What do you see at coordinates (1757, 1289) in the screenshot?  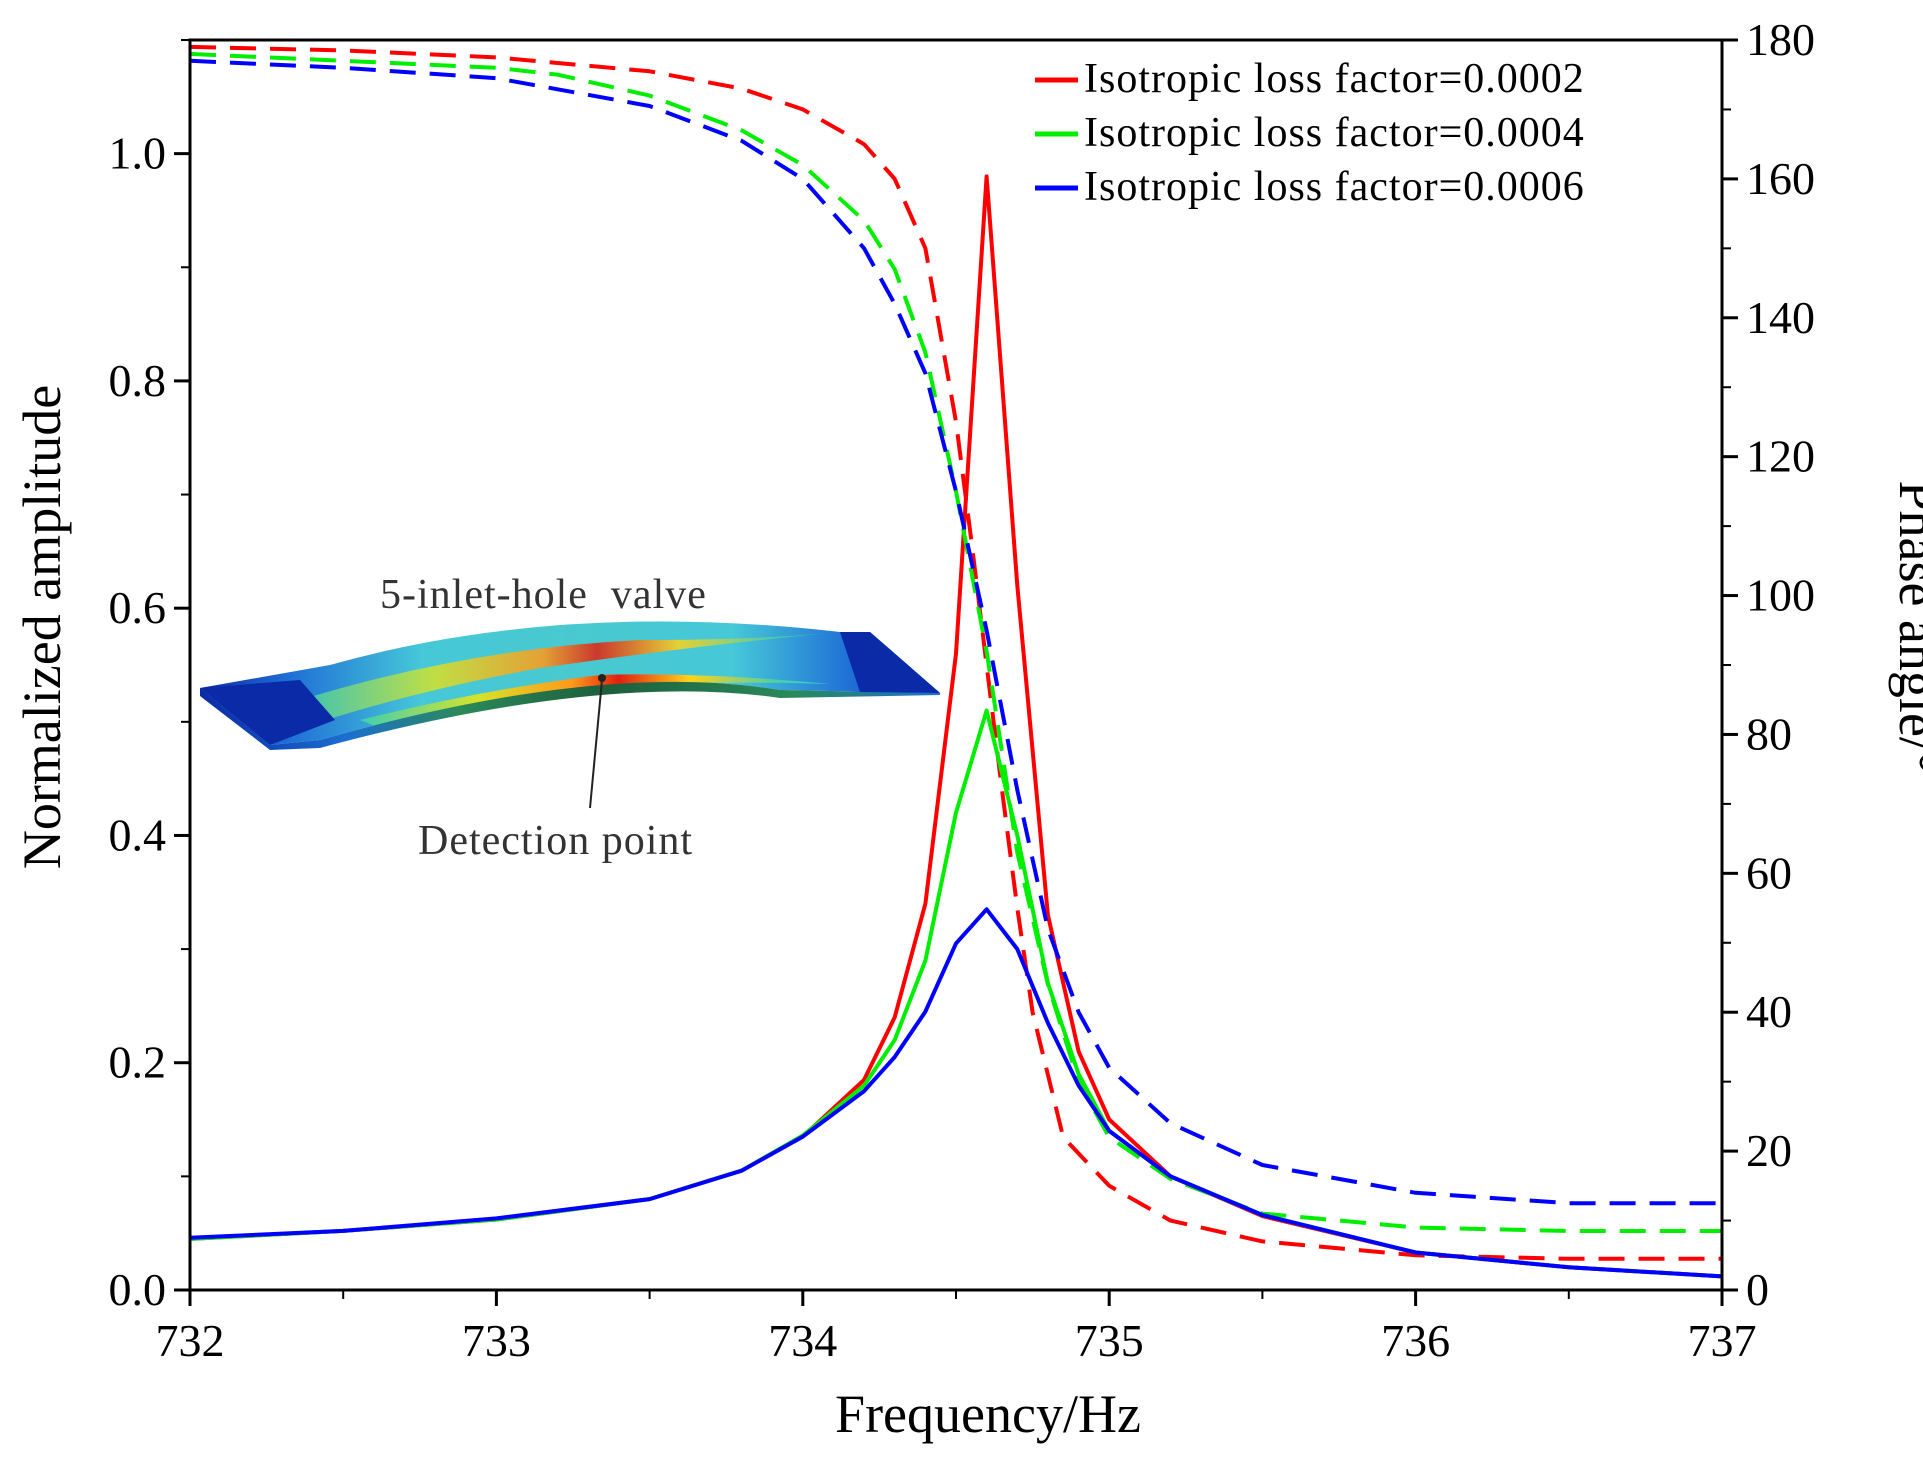 I see `y2-tick-label: 0` at bounding box center [1757, 1289].